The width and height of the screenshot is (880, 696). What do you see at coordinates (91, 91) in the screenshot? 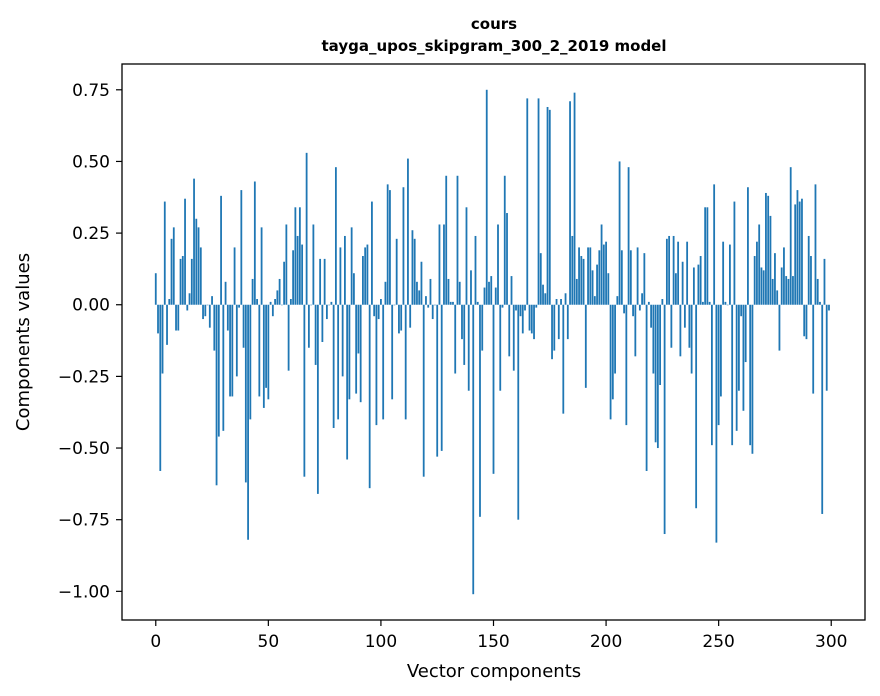
I see `y-tick-label: 0.75` at bounding box center [91, 91].